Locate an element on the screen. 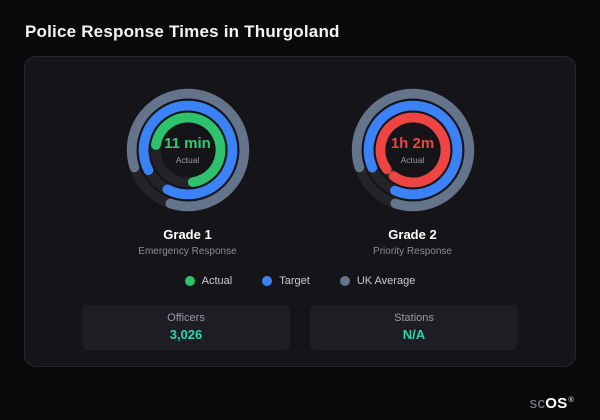  legend-label-uk-average: UK Average is located at coordinates (386, 281).